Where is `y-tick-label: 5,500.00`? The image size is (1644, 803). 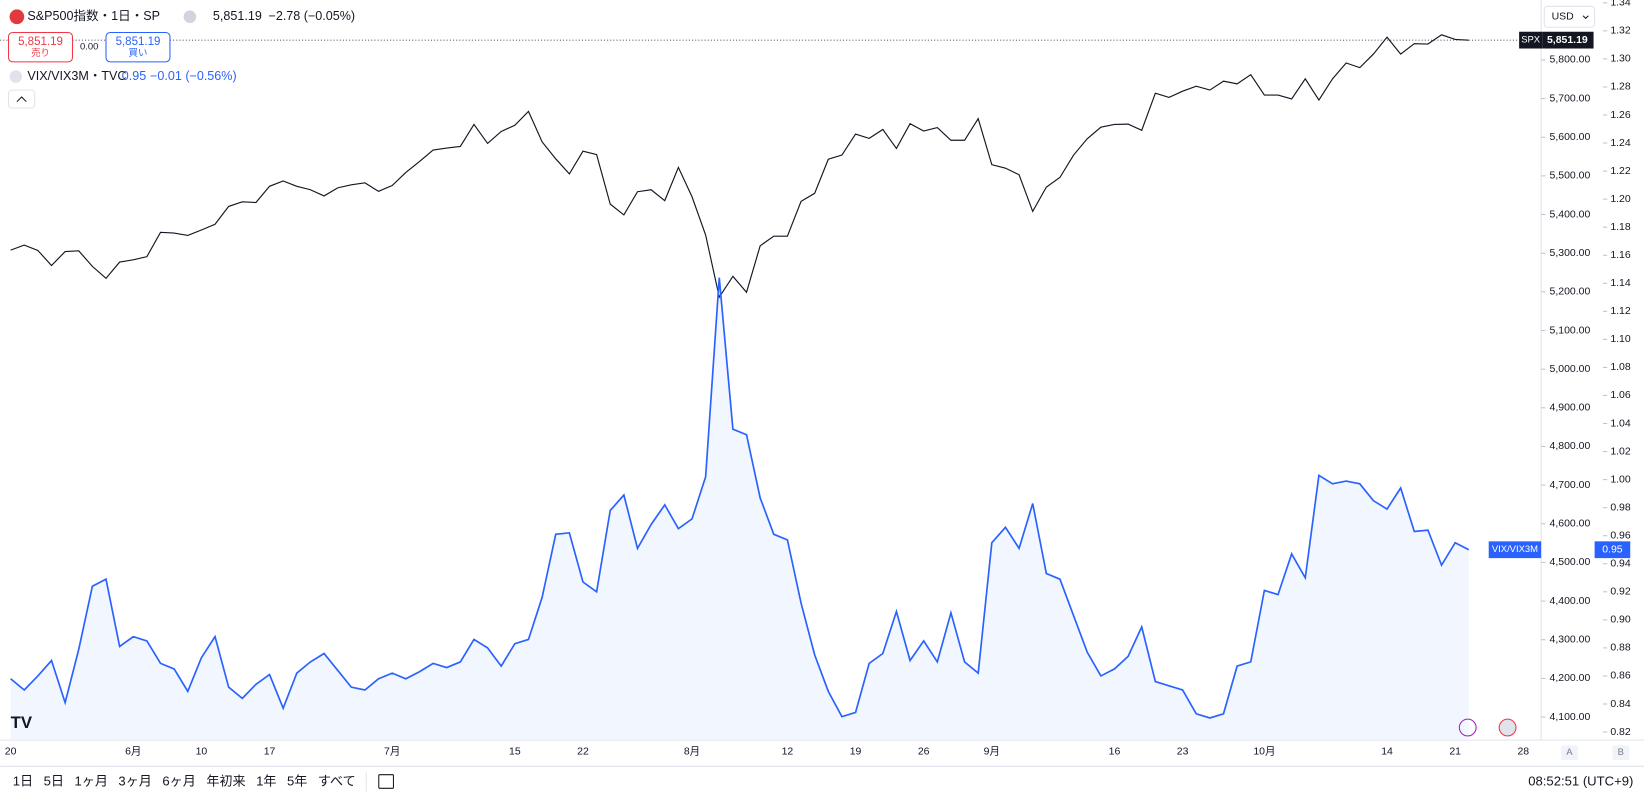
y-tick-label: 5,500.00 is located at coordinates (1570, 176).